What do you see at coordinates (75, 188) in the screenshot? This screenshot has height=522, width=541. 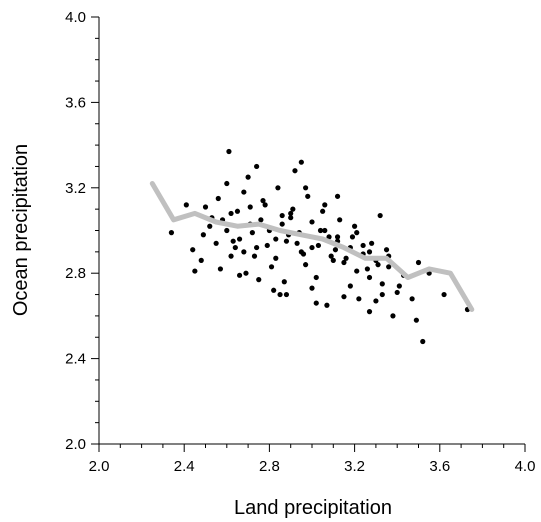 I see `y-tick-label: 3.2` at bounding box center [75, 188].